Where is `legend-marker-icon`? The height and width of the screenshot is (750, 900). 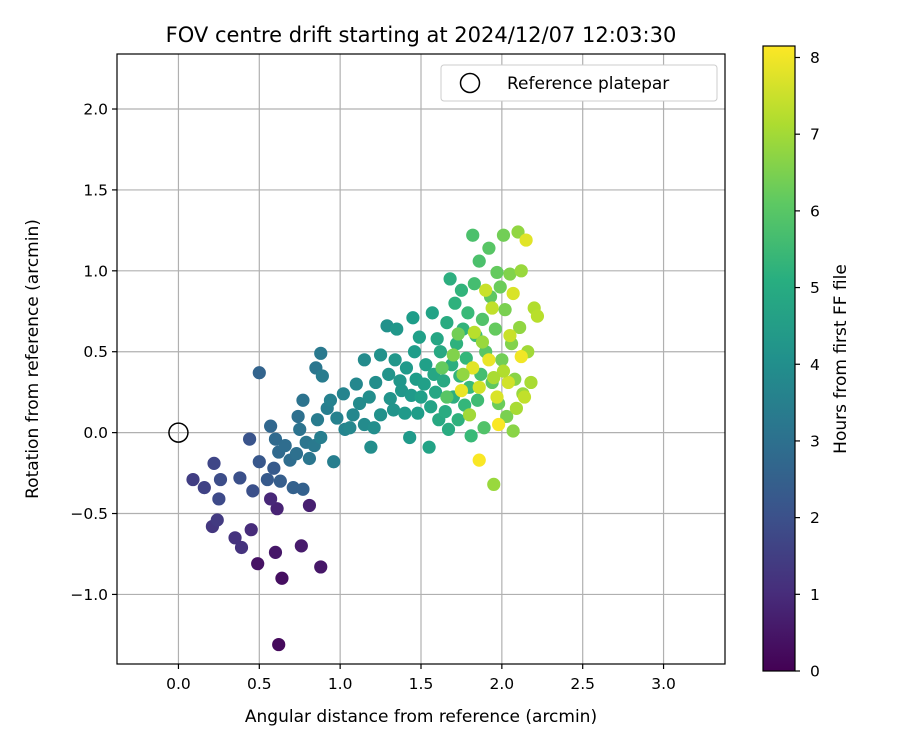 legend-marker-icon is located at coordinates (470, 83).